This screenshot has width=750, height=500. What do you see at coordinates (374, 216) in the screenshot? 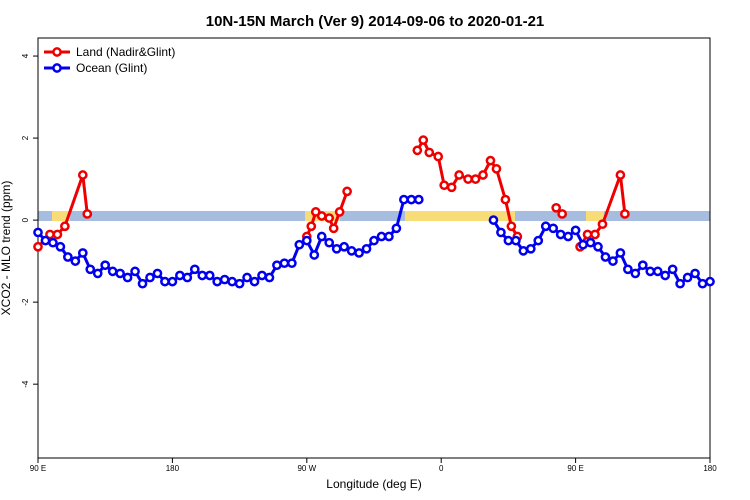
I see `coverage-band` at bounding box center [374, 216].